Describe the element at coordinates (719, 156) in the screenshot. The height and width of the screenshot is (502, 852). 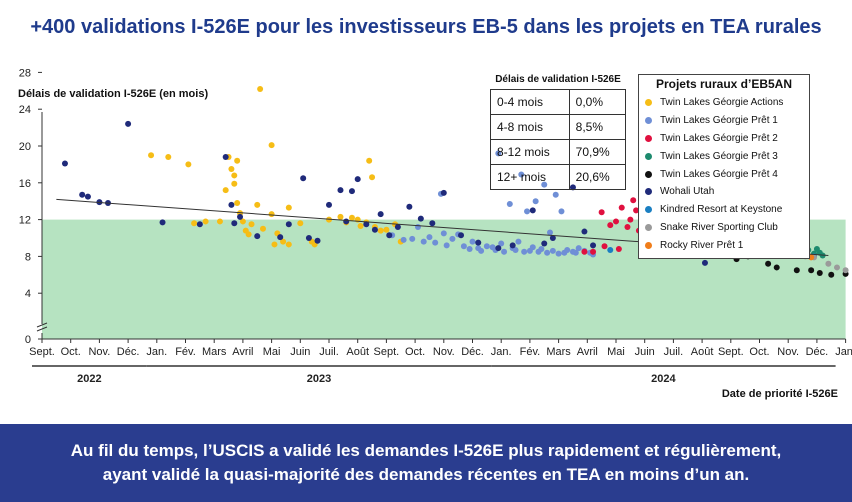
I see `legend-label: Twin Lakes Géorgie Prêt 3` at that location.